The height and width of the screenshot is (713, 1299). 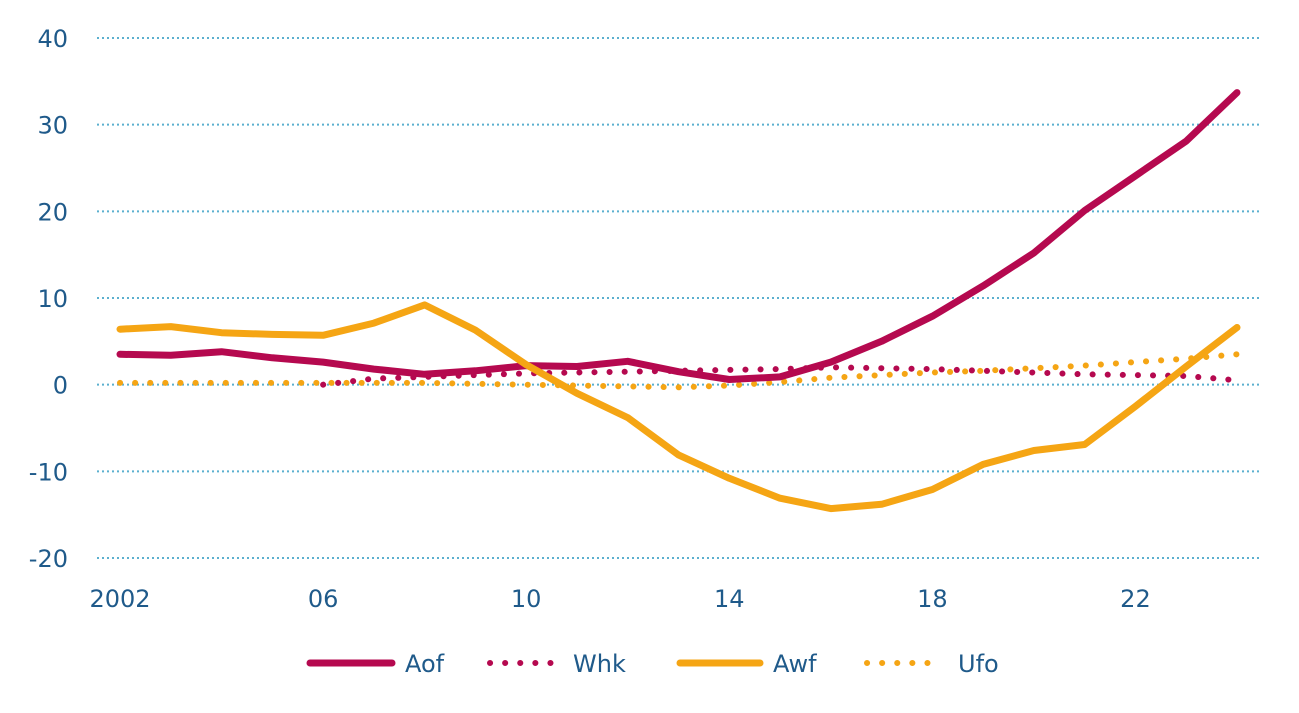 I want to click on x-tick-label: 2002, so click(x=119, y=599).